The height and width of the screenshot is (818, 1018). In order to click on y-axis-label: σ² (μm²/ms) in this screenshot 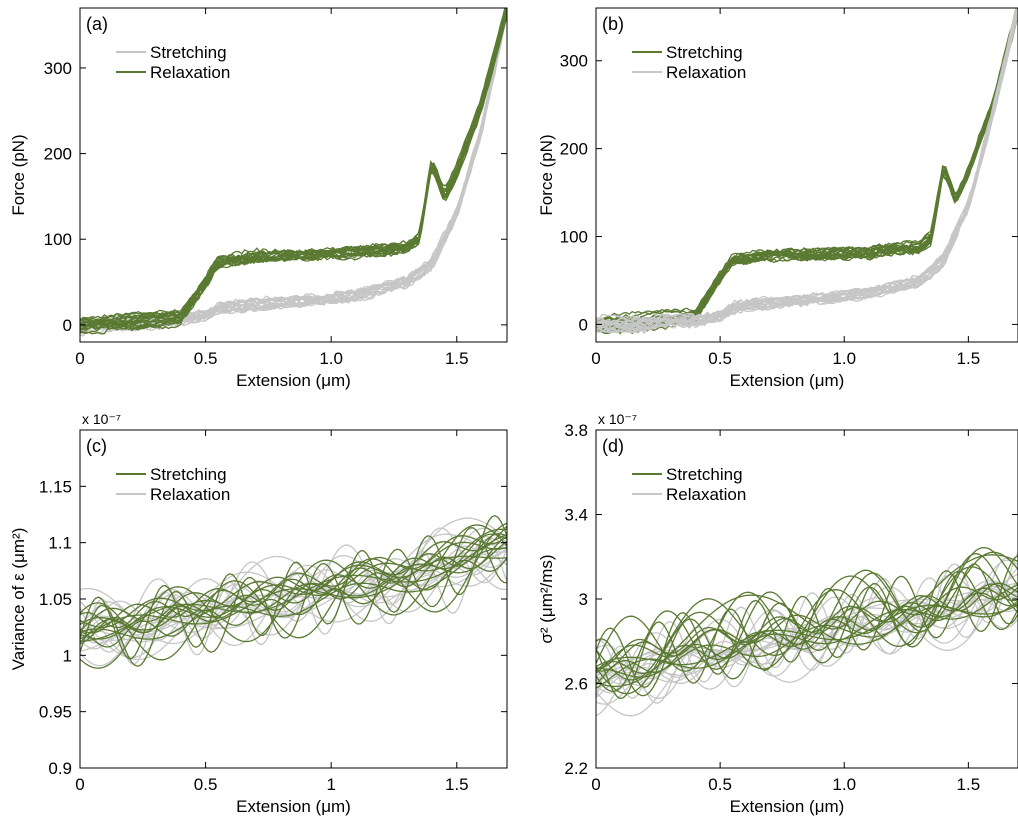, I will do `click(546, 598)`.